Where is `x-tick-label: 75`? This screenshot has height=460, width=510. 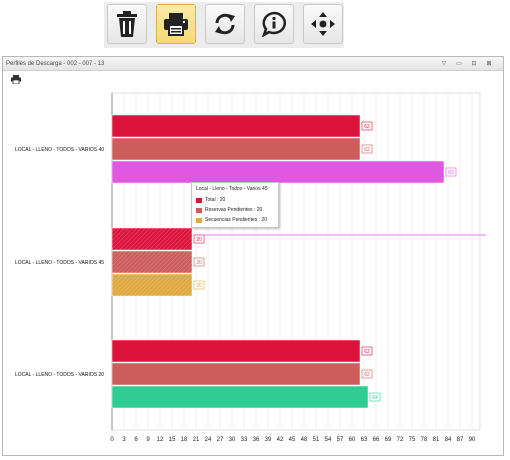
x-tick-label: 75 is located at coordinates (412, 440).